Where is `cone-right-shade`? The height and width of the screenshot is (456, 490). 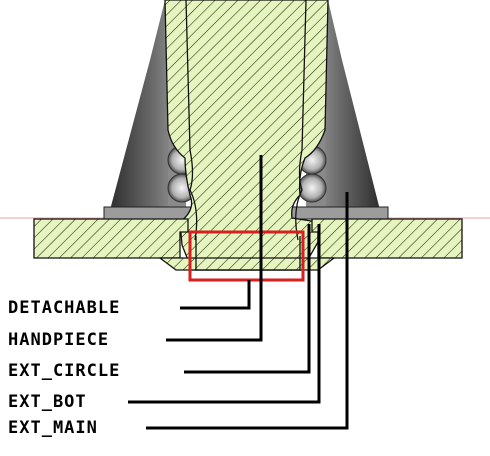
cone-right-shade is located at coordinates (346, 105).